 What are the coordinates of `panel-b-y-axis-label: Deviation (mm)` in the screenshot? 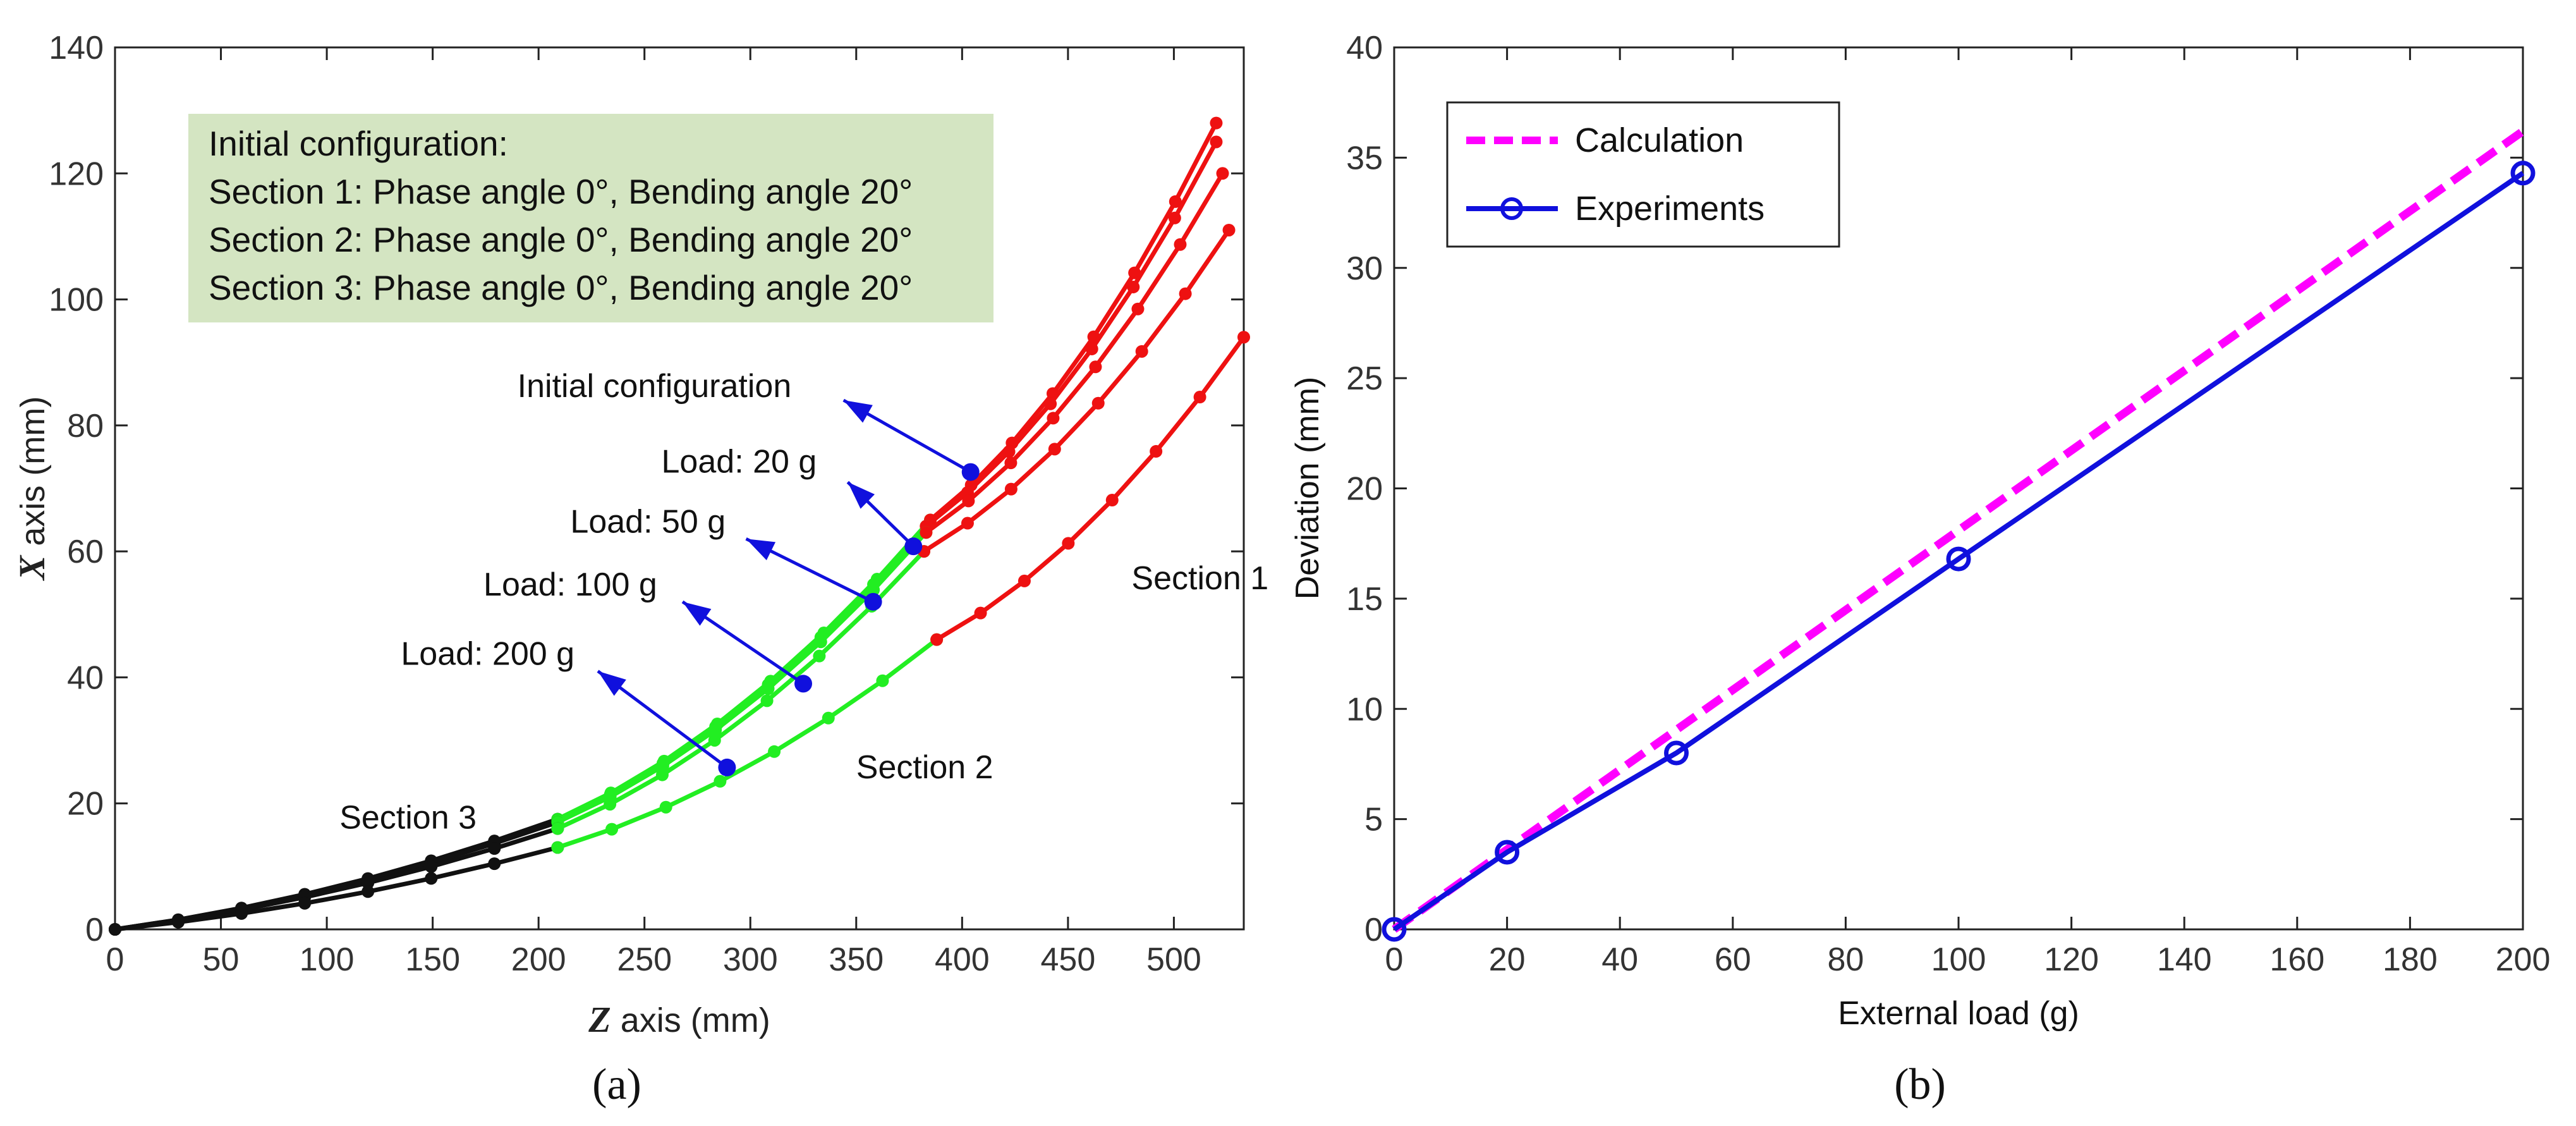 It's located at (1307, 488).